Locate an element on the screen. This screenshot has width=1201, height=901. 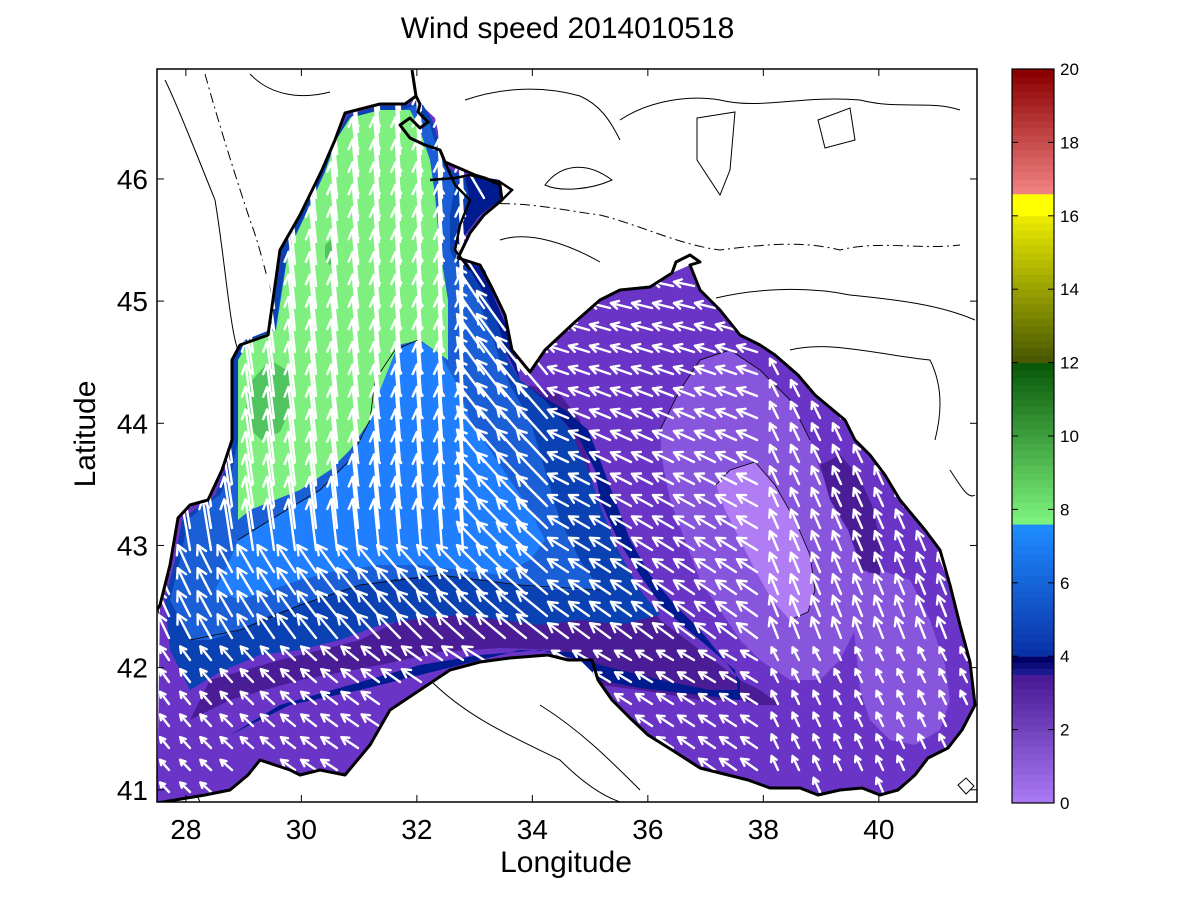
colorbar-tick-label: 0 is located at coordinates (1064, 803).